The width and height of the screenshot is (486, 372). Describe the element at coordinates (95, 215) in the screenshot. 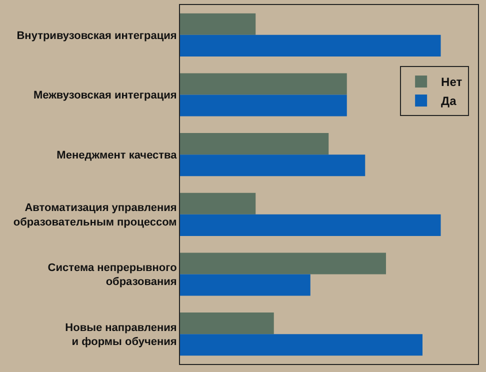

I see `y-tick-label: Автоматизация управления образовательным процессом` at that location.